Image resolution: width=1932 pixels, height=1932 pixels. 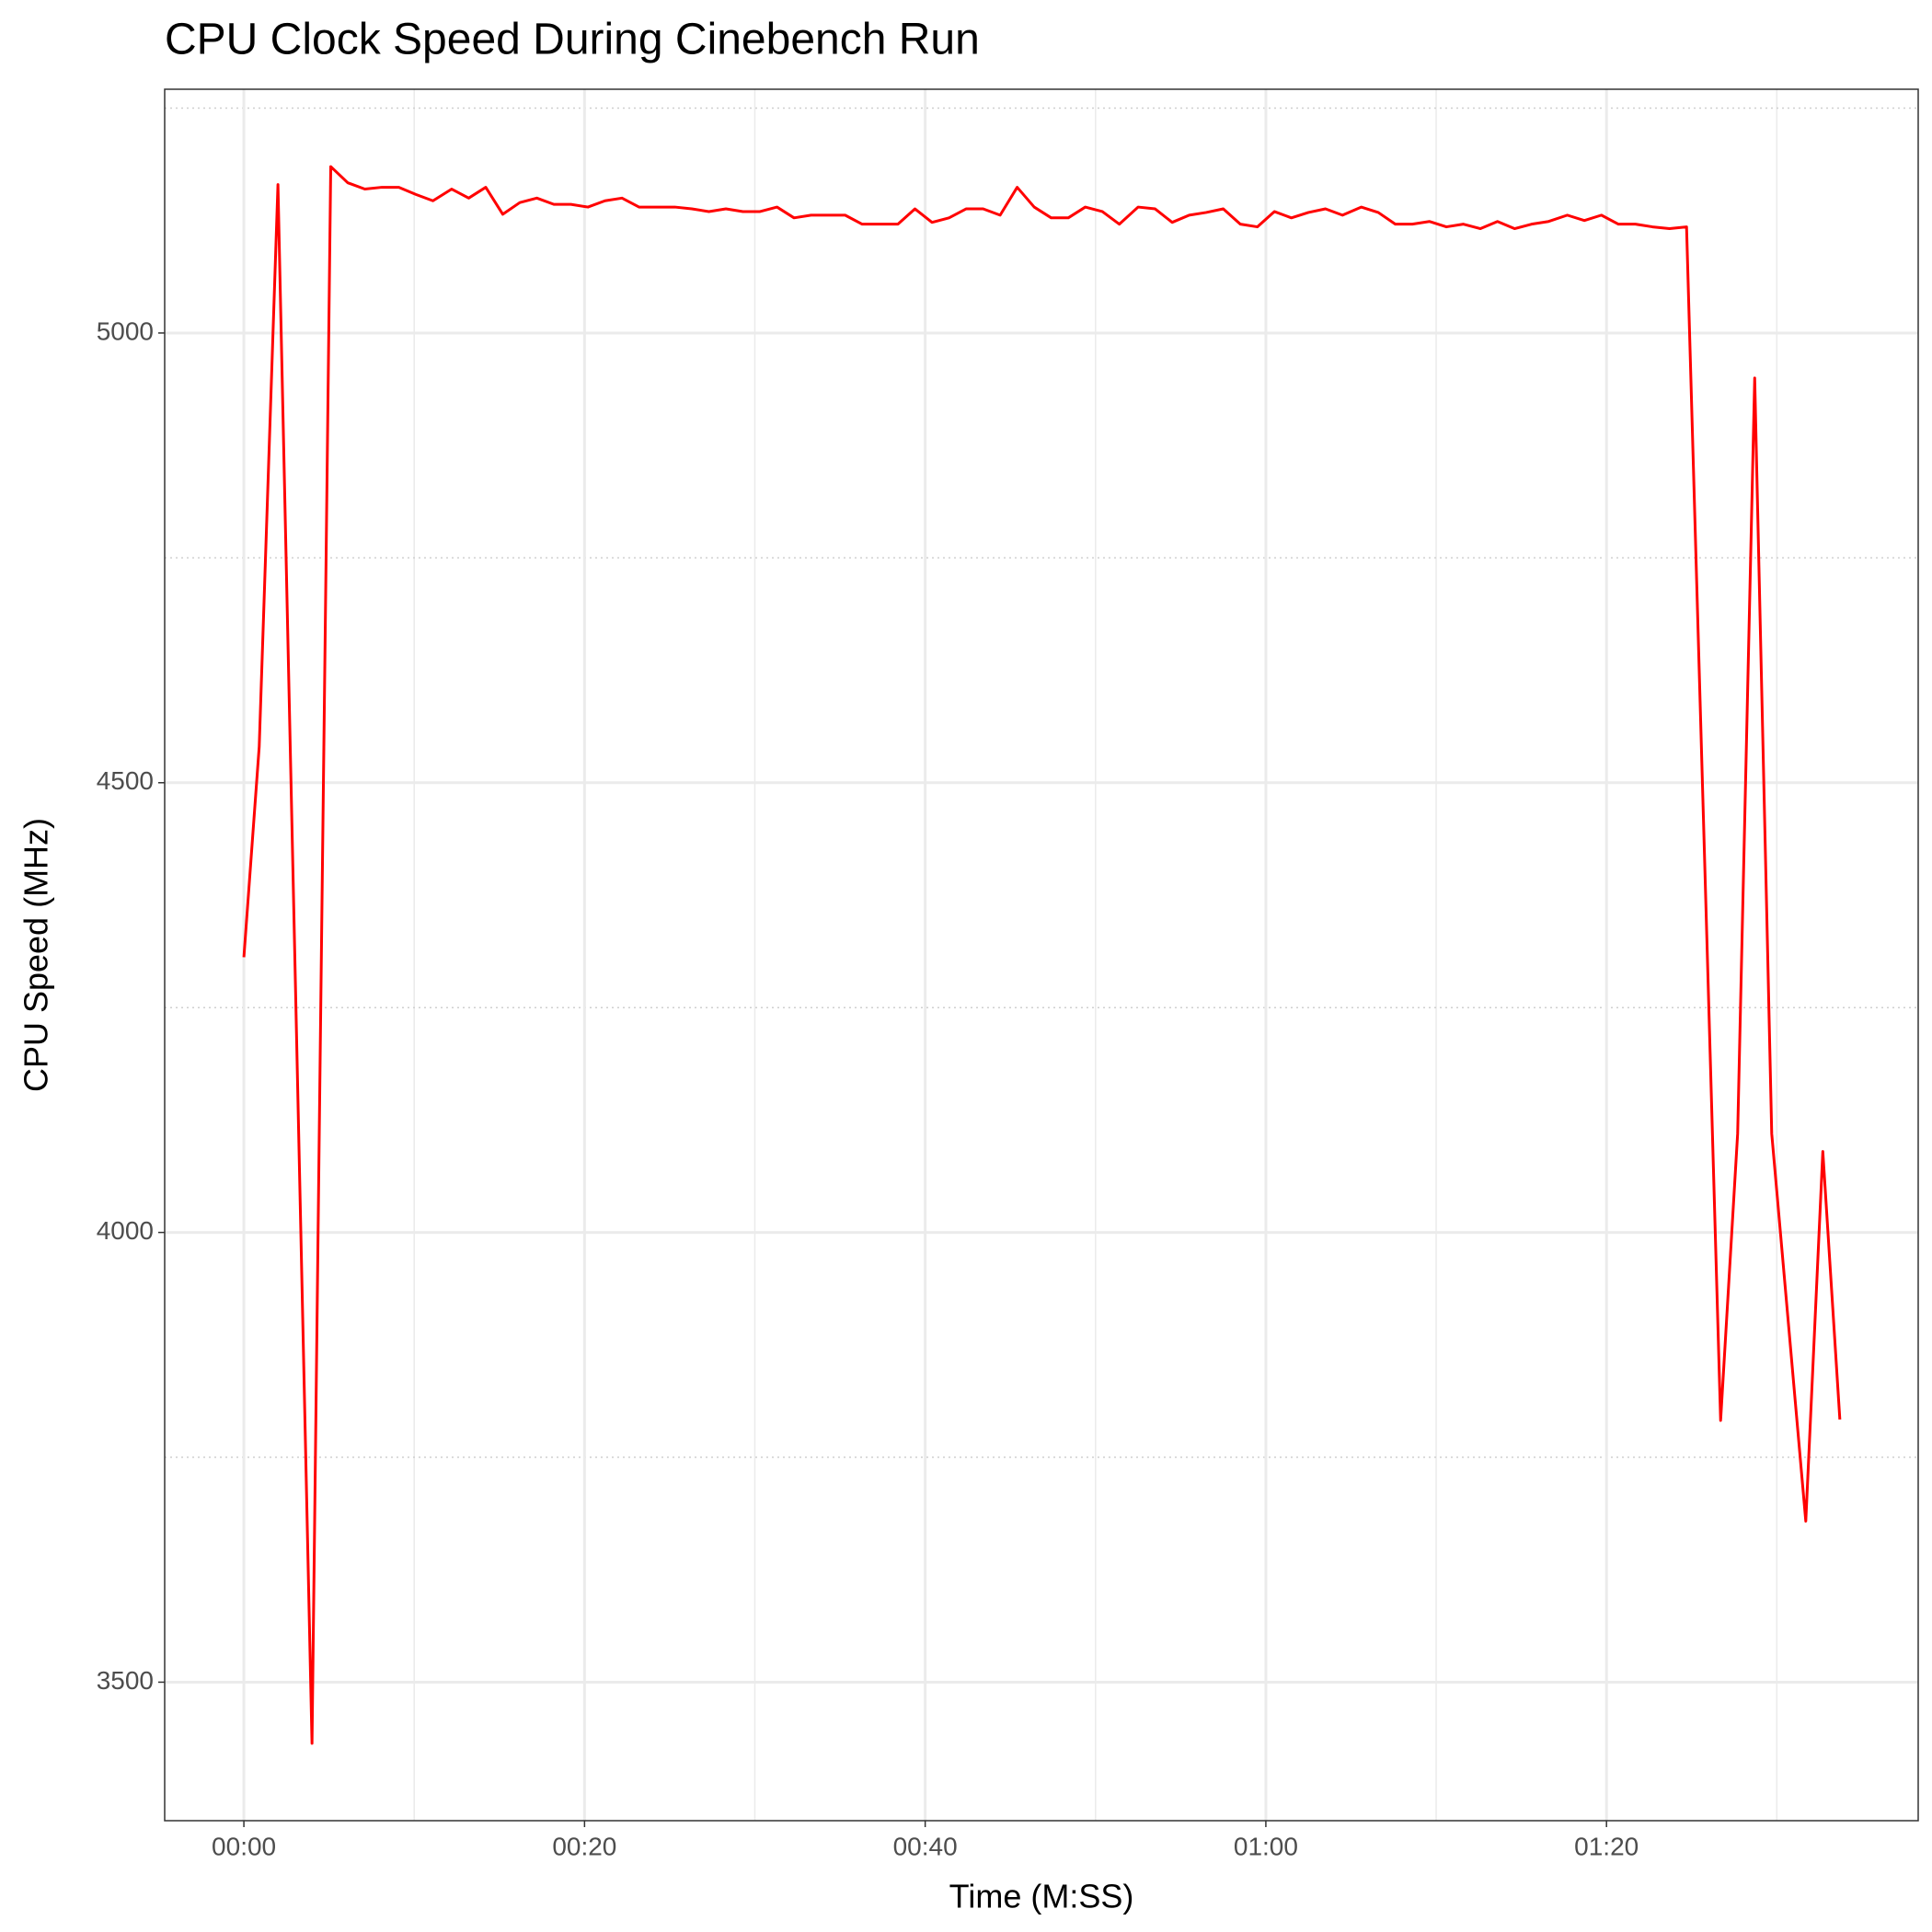 What do you see at coordinates (126, 1230) in the screenshot?
I see `y-tick-label: 4000` at bounding box center [126, 1230].